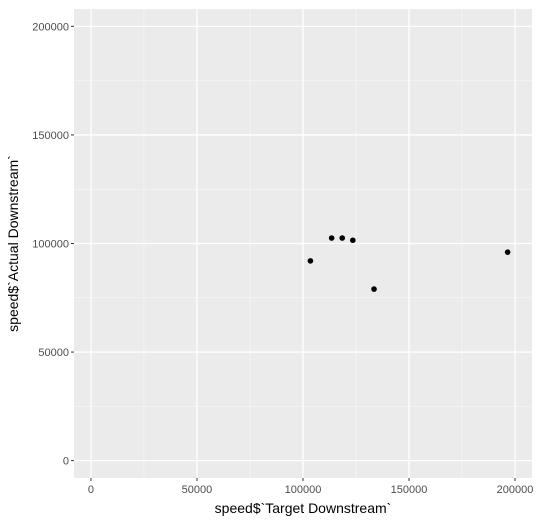 Image resolution: width=542 pixels, height=522 pixels. I want to click on y-tick-label: 200000, so click(50, 27).